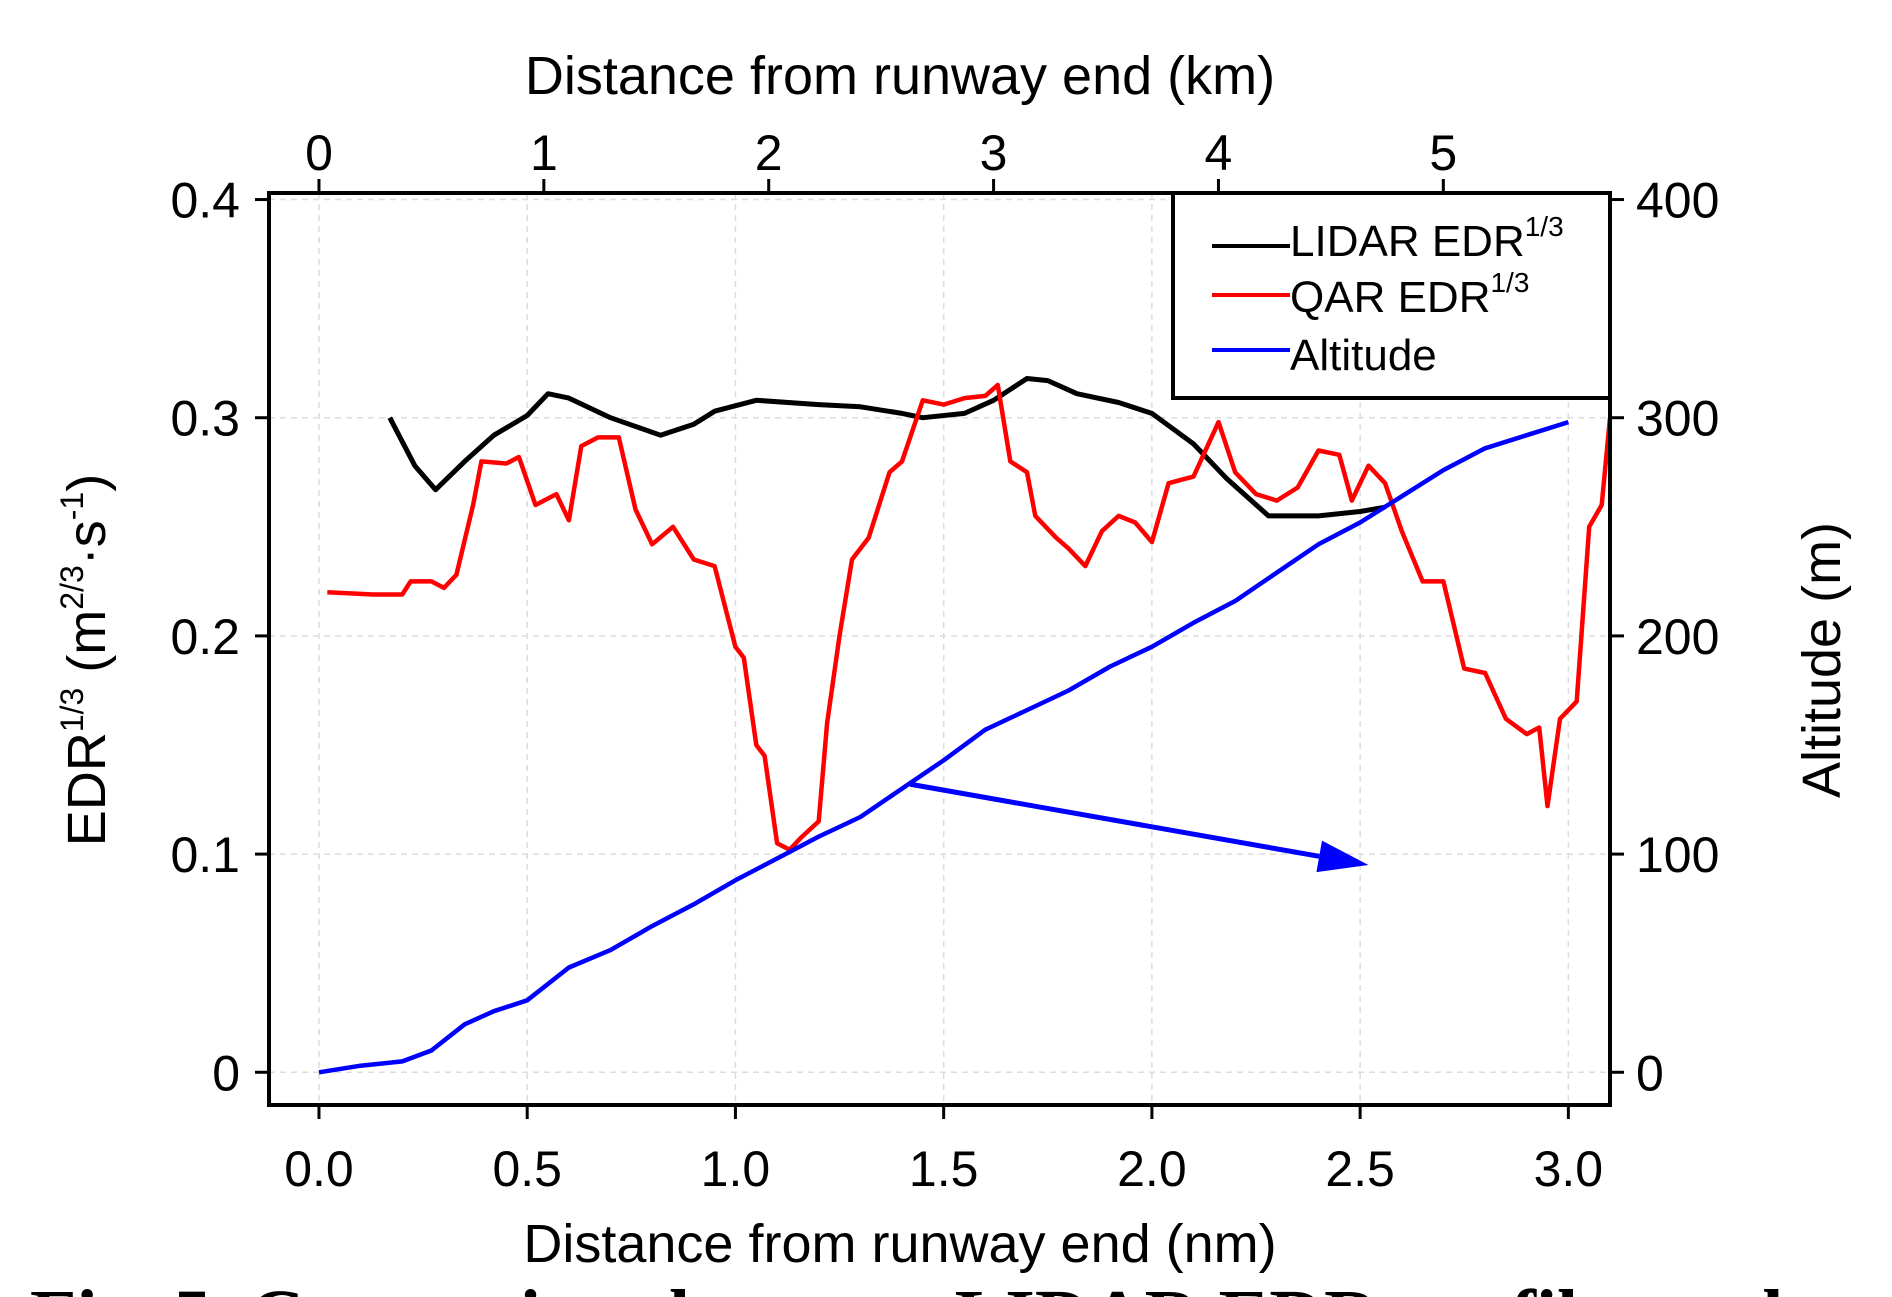  What do you see at coordinates (87, 789) in the screenshot?
I see `y-label-main: EDR` at bounding box center [87, 789].